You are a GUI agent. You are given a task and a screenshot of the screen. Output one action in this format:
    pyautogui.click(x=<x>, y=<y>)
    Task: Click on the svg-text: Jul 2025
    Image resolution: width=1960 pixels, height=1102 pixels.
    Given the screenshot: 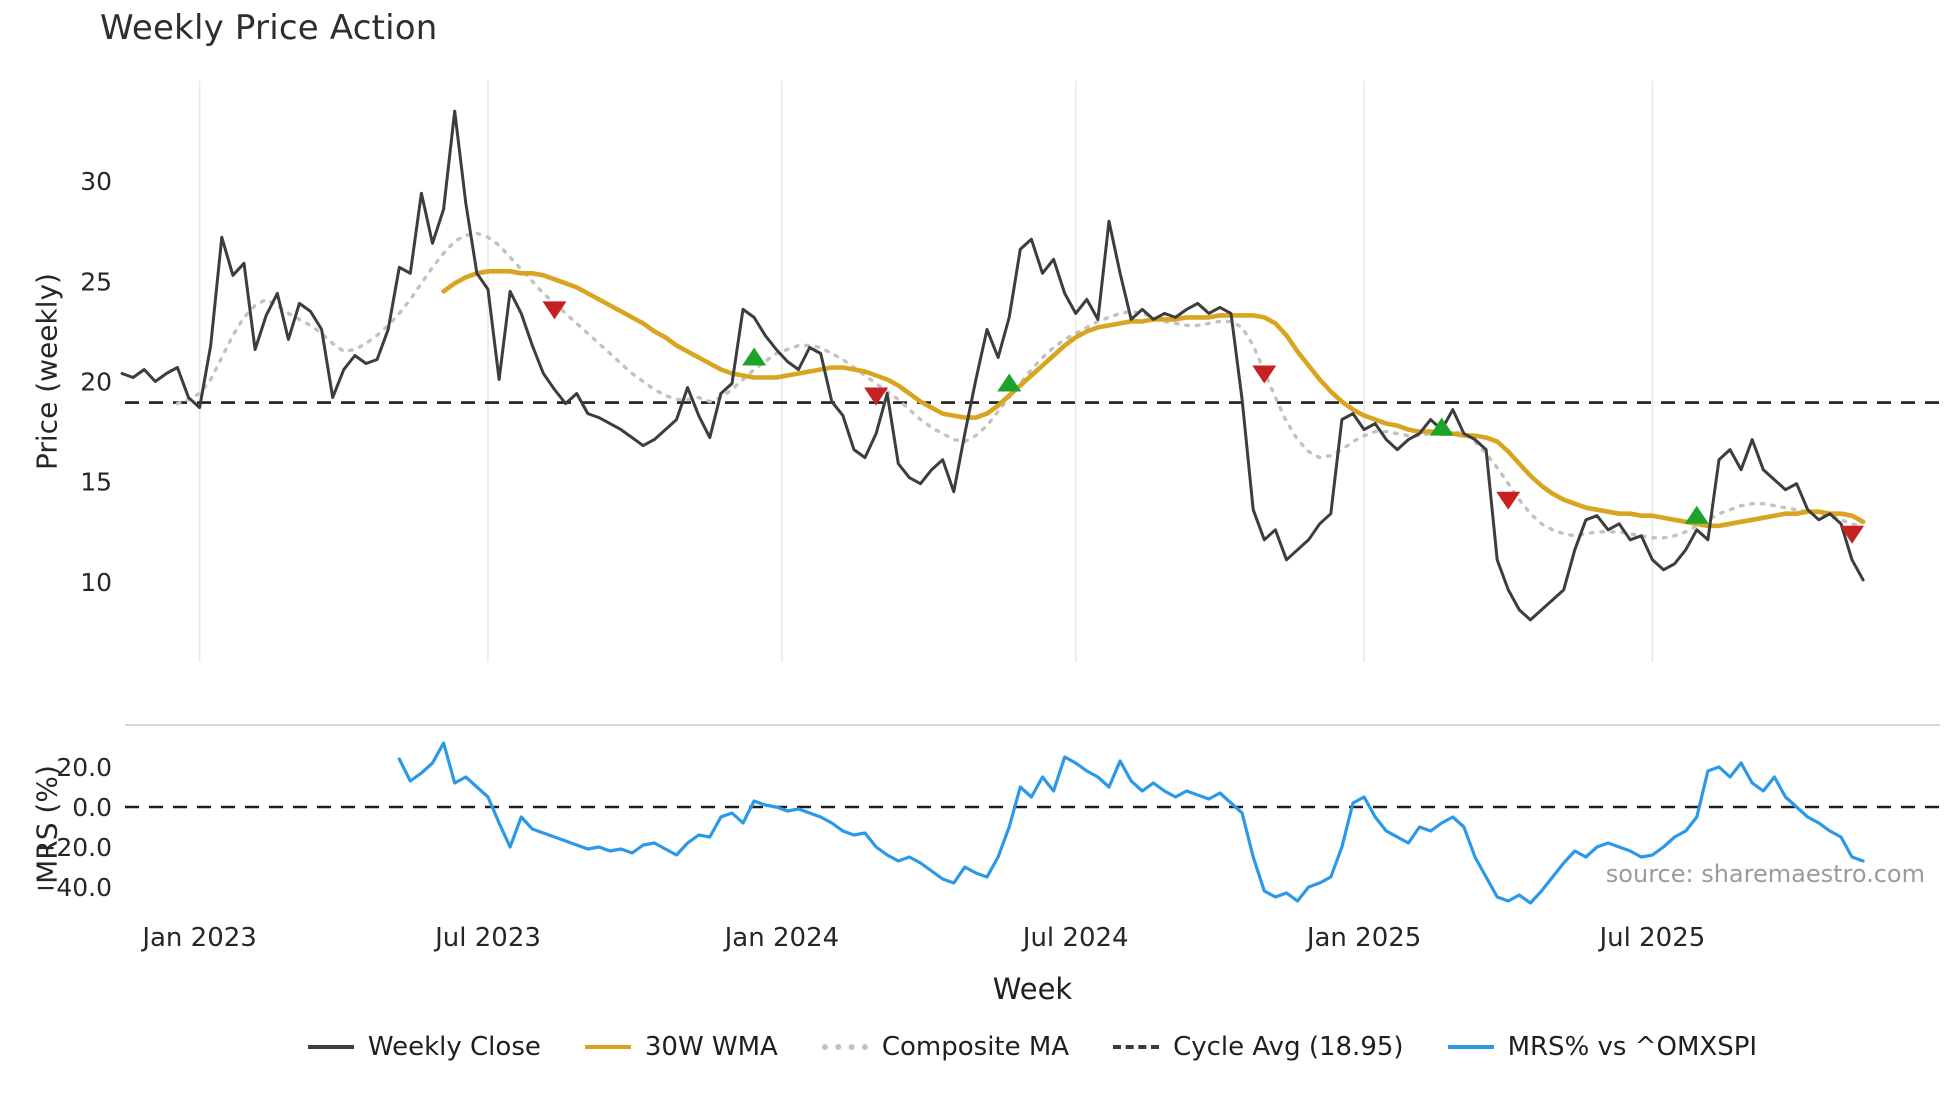 What is the action you would take?
    pyautogui.click(x=1651, y=938)
    